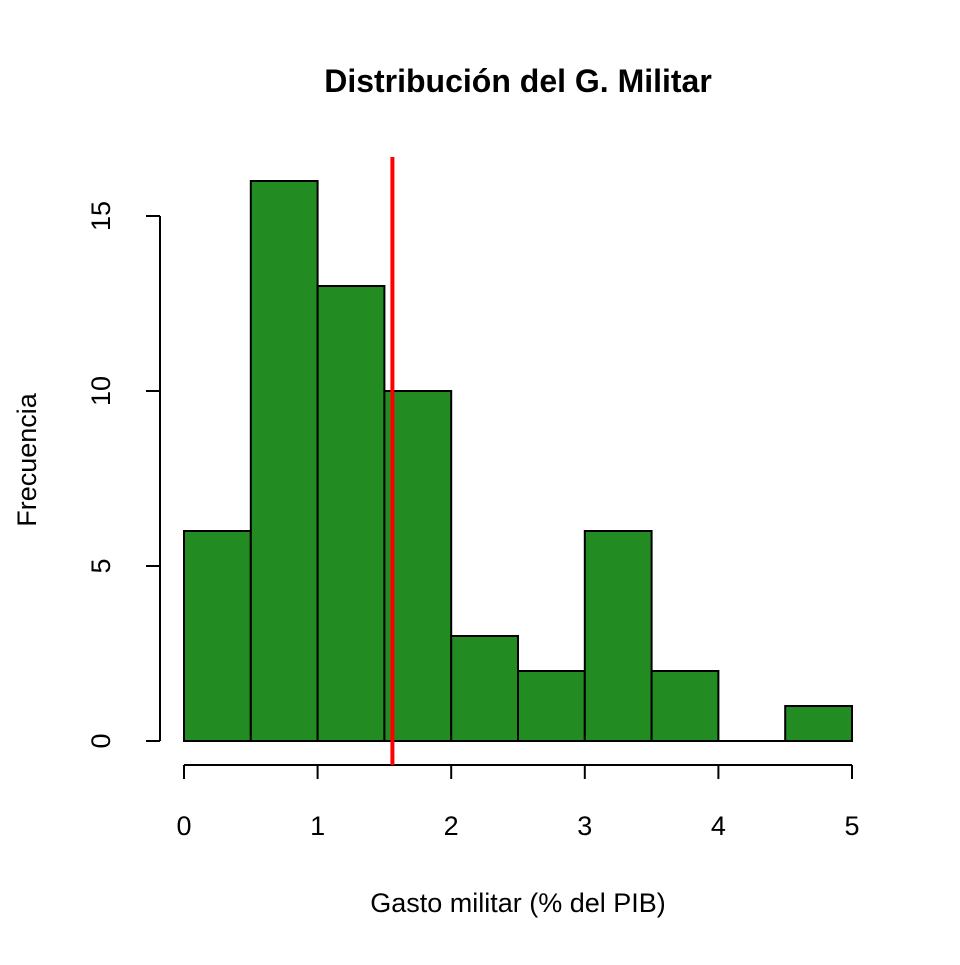  I want to click on x-tick-label: 2, so click(451, 826).